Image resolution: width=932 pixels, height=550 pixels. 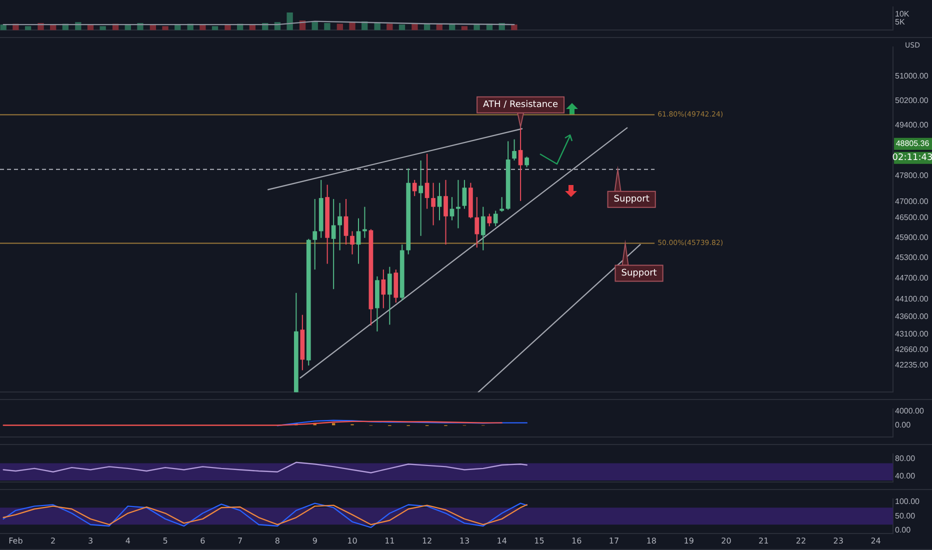 What do you see at coordinates (912, 299) in the screenshot?
I see `y-tick-label: 44100.00` at bounding box center [912, 299].